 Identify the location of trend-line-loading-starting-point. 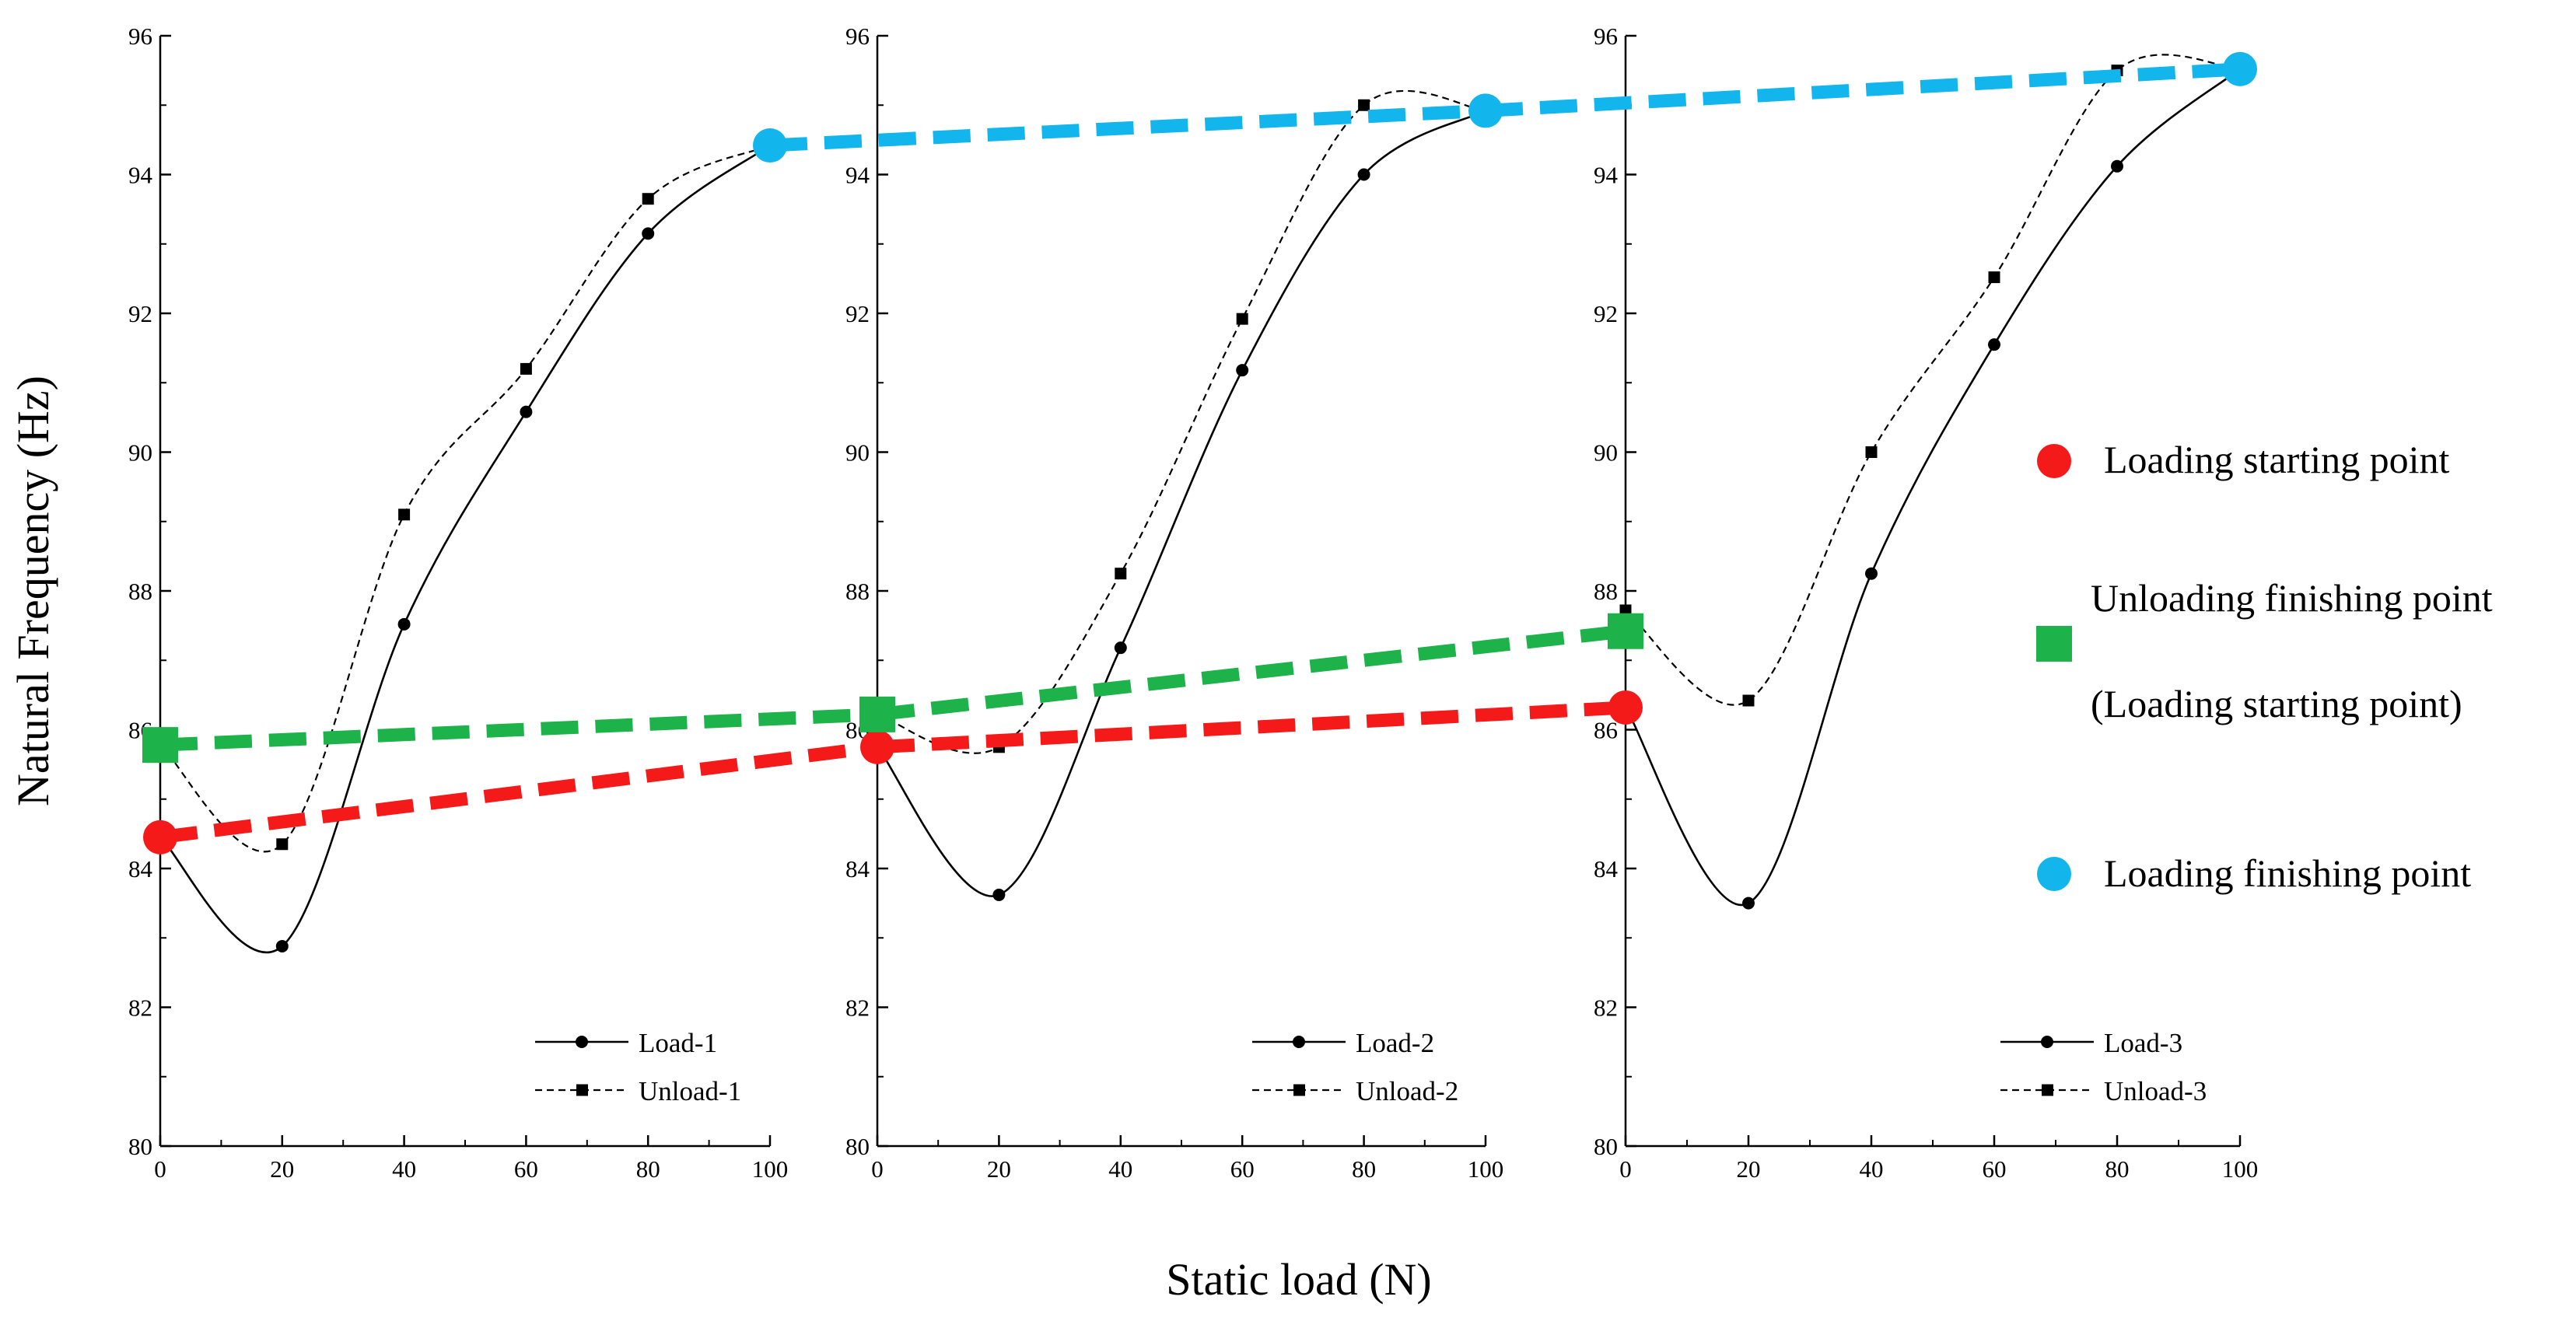
(893, 772).